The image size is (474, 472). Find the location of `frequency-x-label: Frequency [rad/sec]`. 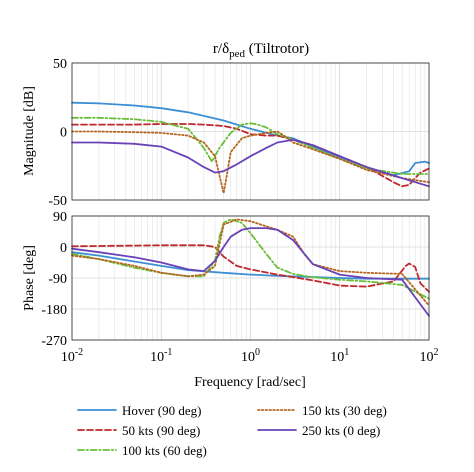

frequency-x-label: Frequency [rad/sec] is located at coordinates (250, 382).